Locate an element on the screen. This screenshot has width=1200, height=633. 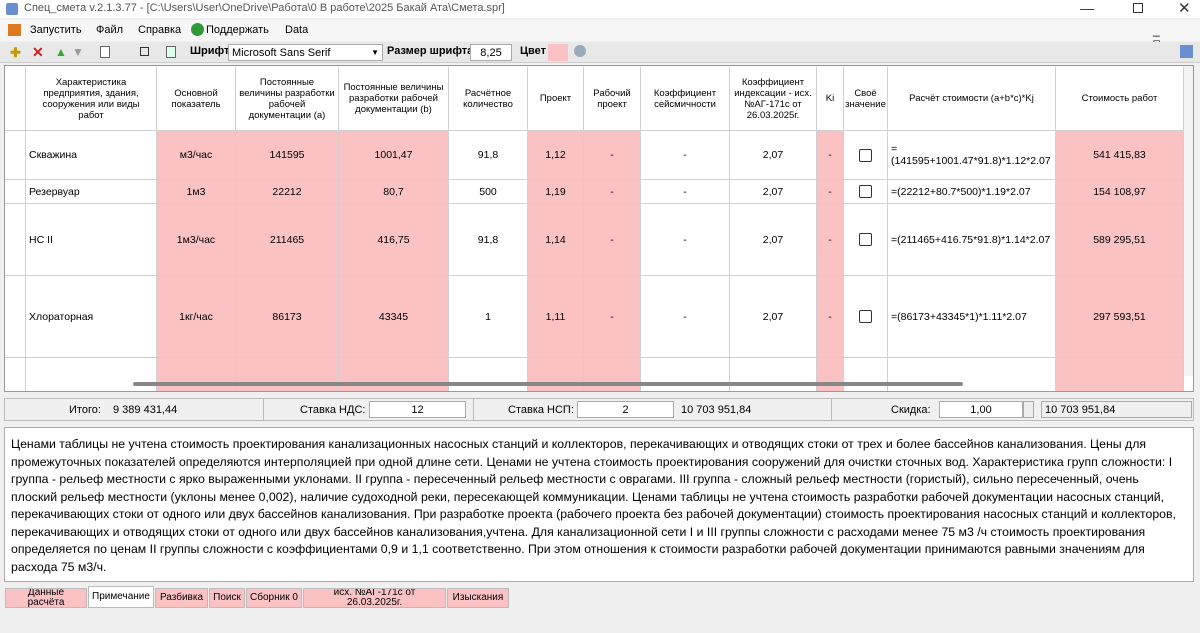
vat-input: 12 is located at coordinates (417, 409).